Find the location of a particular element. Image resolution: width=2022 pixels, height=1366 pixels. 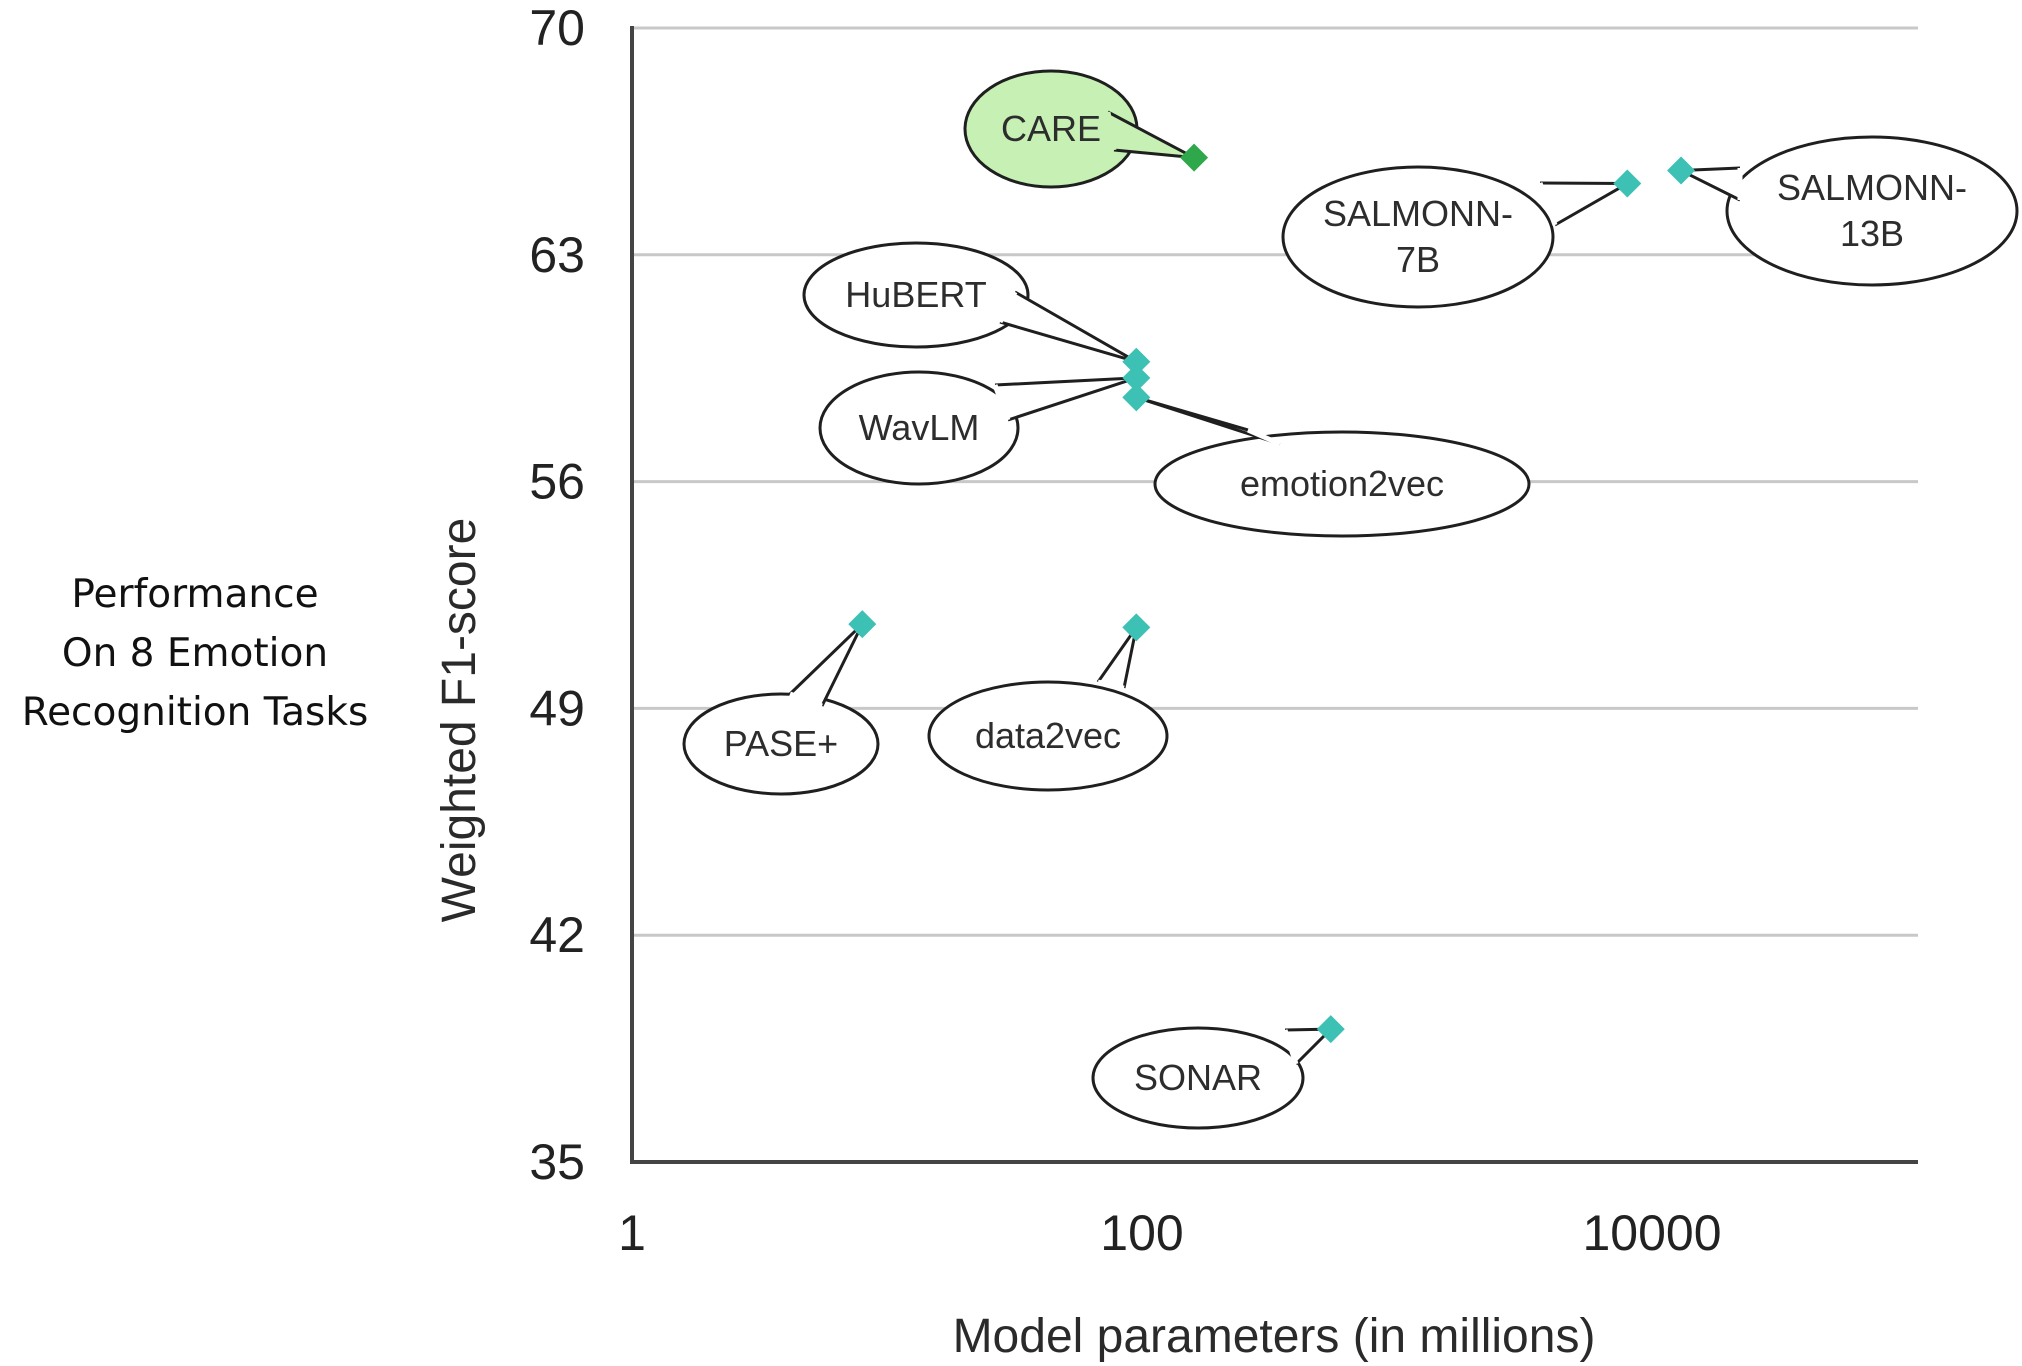

callout-label-pase: PASE+ is located at coordinates (781, 743).